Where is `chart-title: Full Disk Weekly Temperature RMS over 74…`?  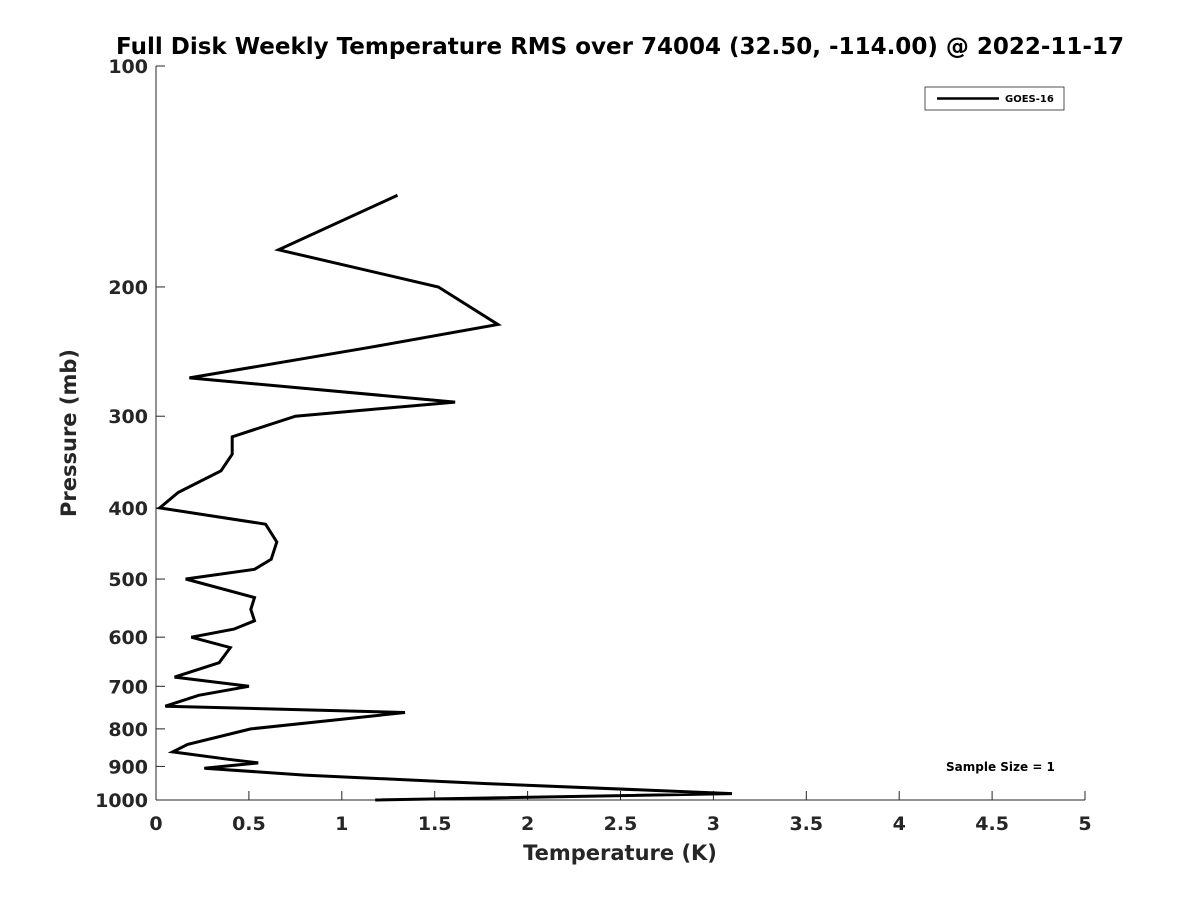
chart-title: Full Disk Weekly Temperature RMS over 74… is located at coordinates (620, 47).